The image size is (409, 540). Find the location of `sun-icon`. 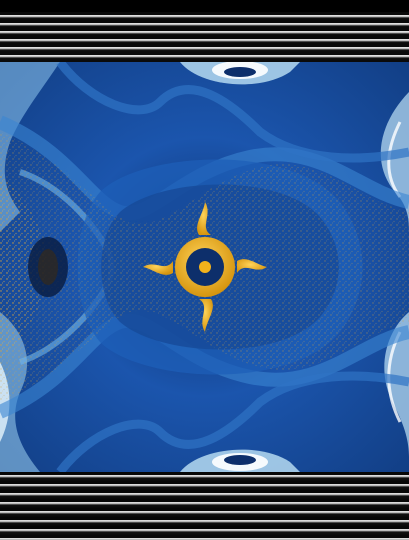

sun-icon is located at coordinates (205, 267).